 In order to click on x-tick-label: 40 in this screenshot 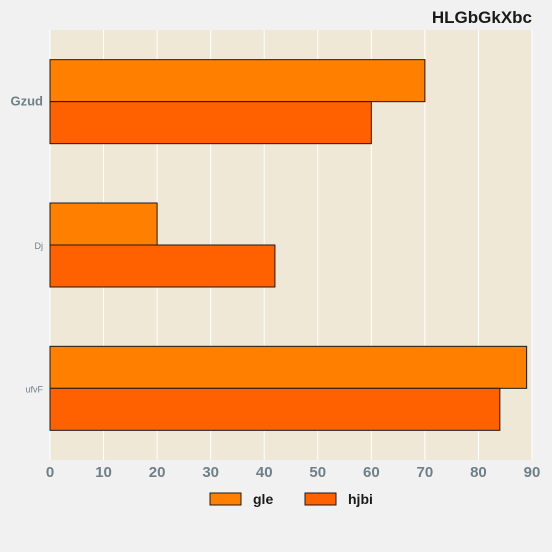, I will do `click(264, 472)`.